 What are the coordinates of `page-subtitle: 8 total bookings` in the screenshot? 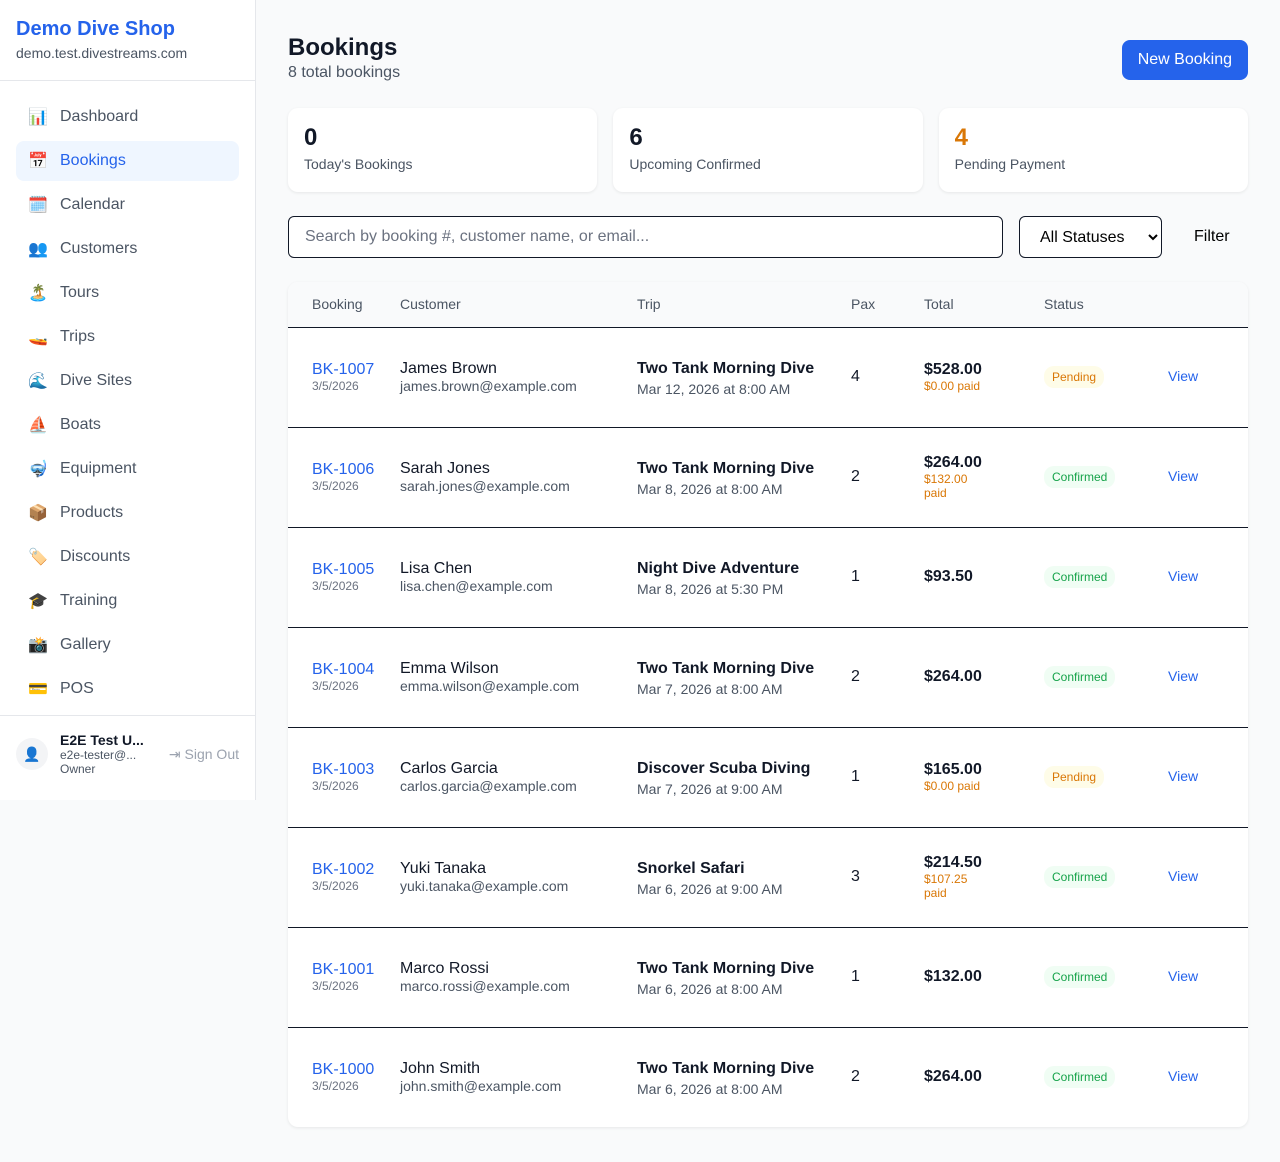 It's located at (344, 72).